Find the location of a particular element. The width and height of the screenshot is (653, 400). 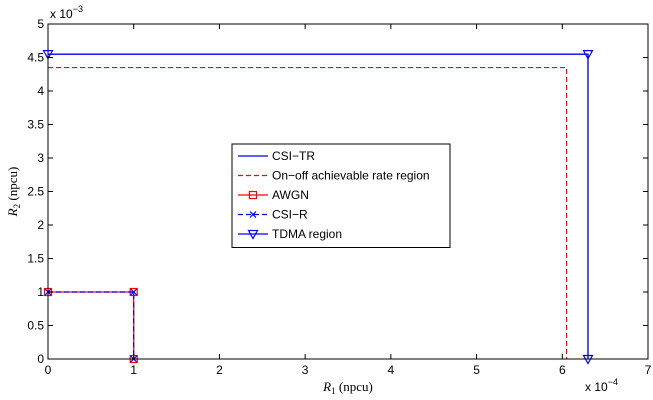

legend-item: CSI−TR is located at coordinates (276, 156).